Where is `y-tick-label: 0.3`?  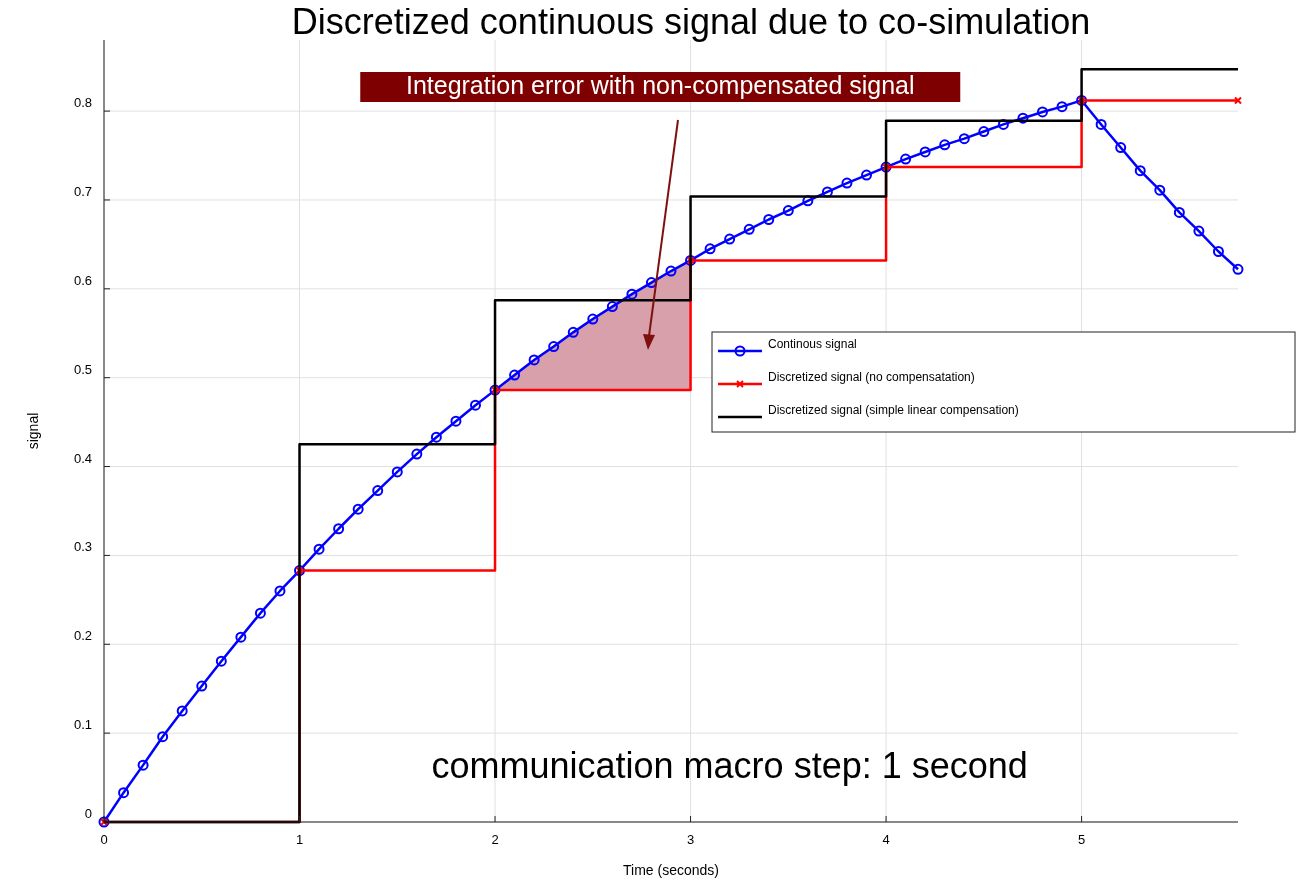 y-tick-label: 0.3 is located at coordinates (82, 547).